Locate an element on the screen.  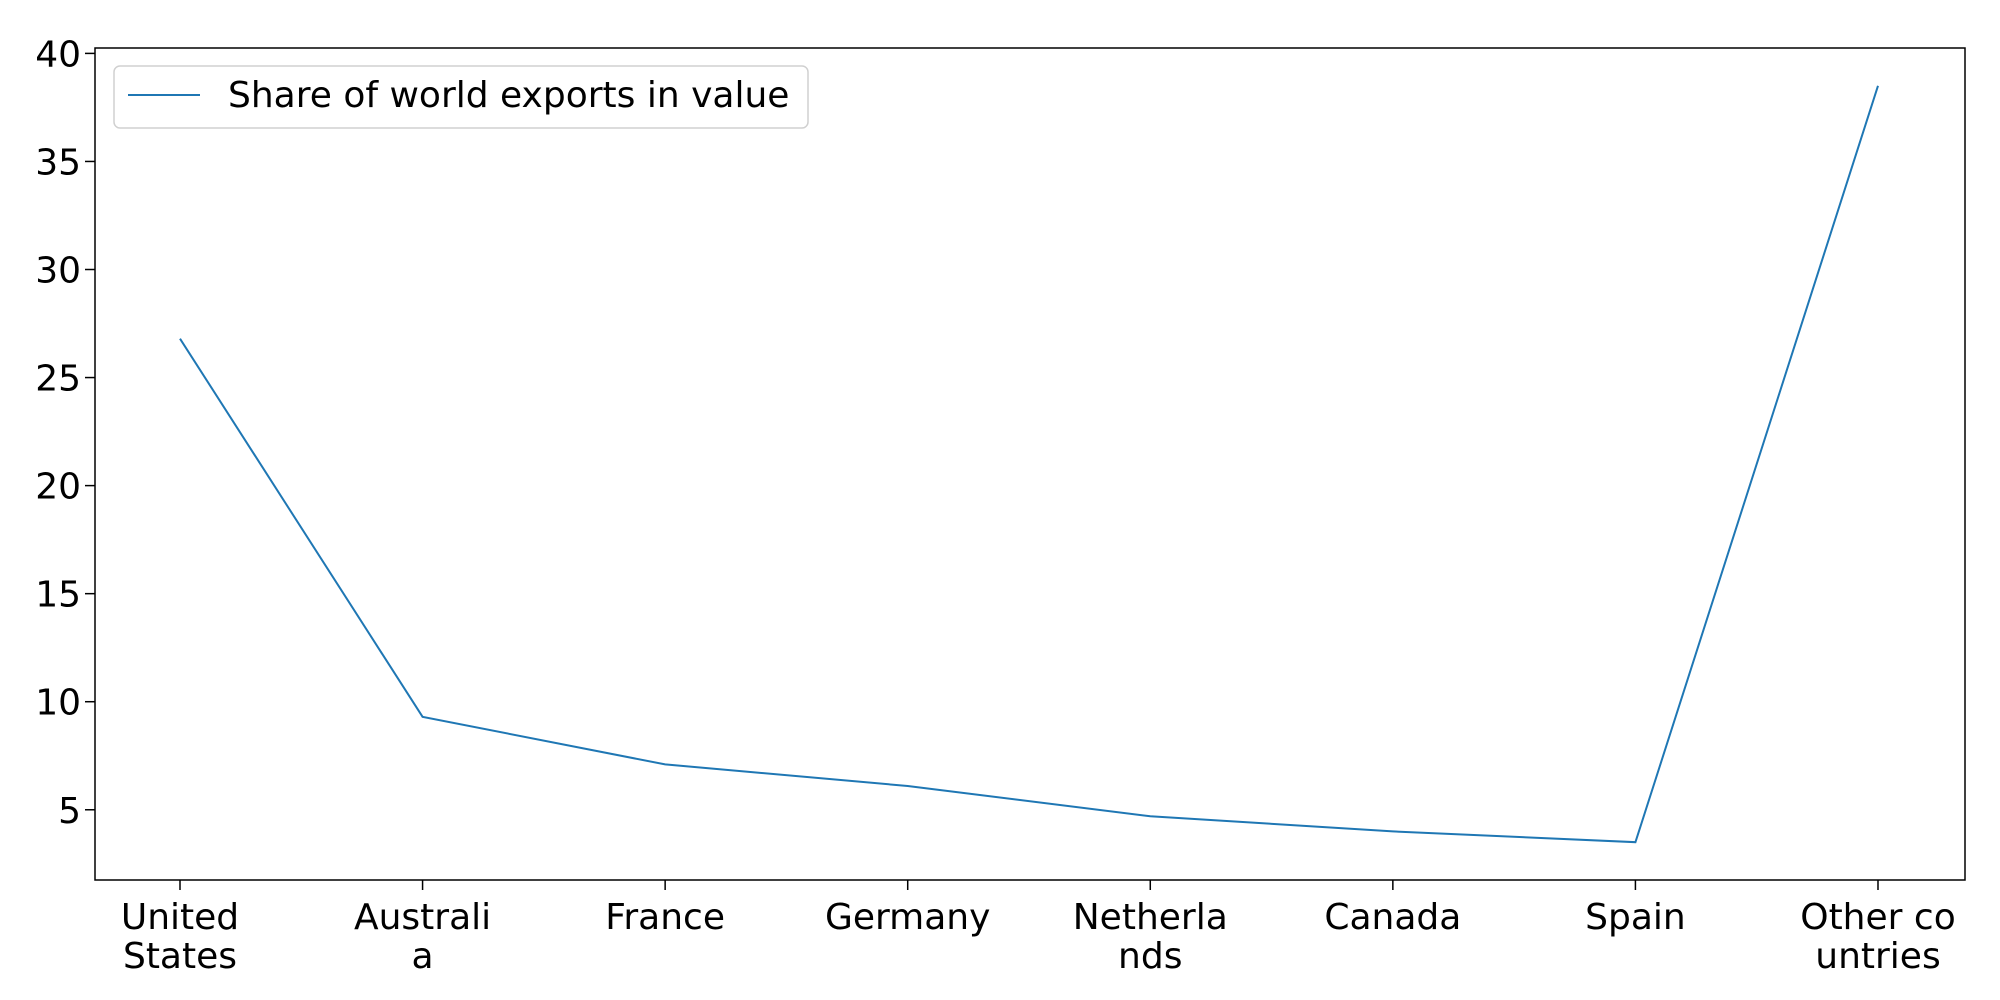
legend: Share of world exports in value is located at coordinates (461, 97).